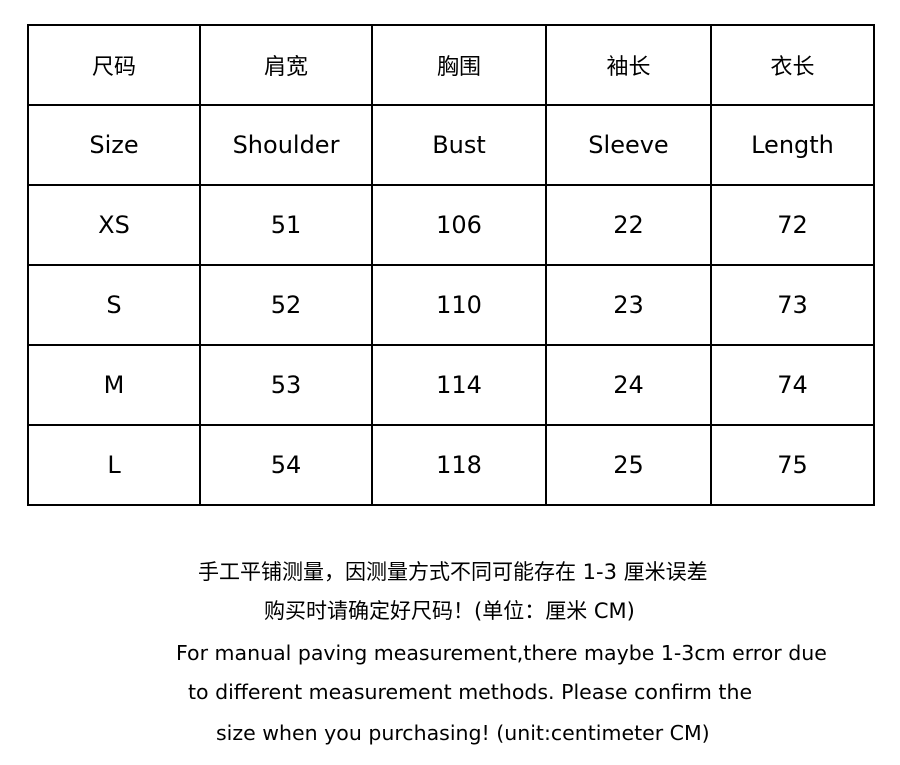 The image size is (900, 765). I want to click on header-row-chinese: 尺码 肩宽 胸围 袖长 衣长, so click(451, 65).